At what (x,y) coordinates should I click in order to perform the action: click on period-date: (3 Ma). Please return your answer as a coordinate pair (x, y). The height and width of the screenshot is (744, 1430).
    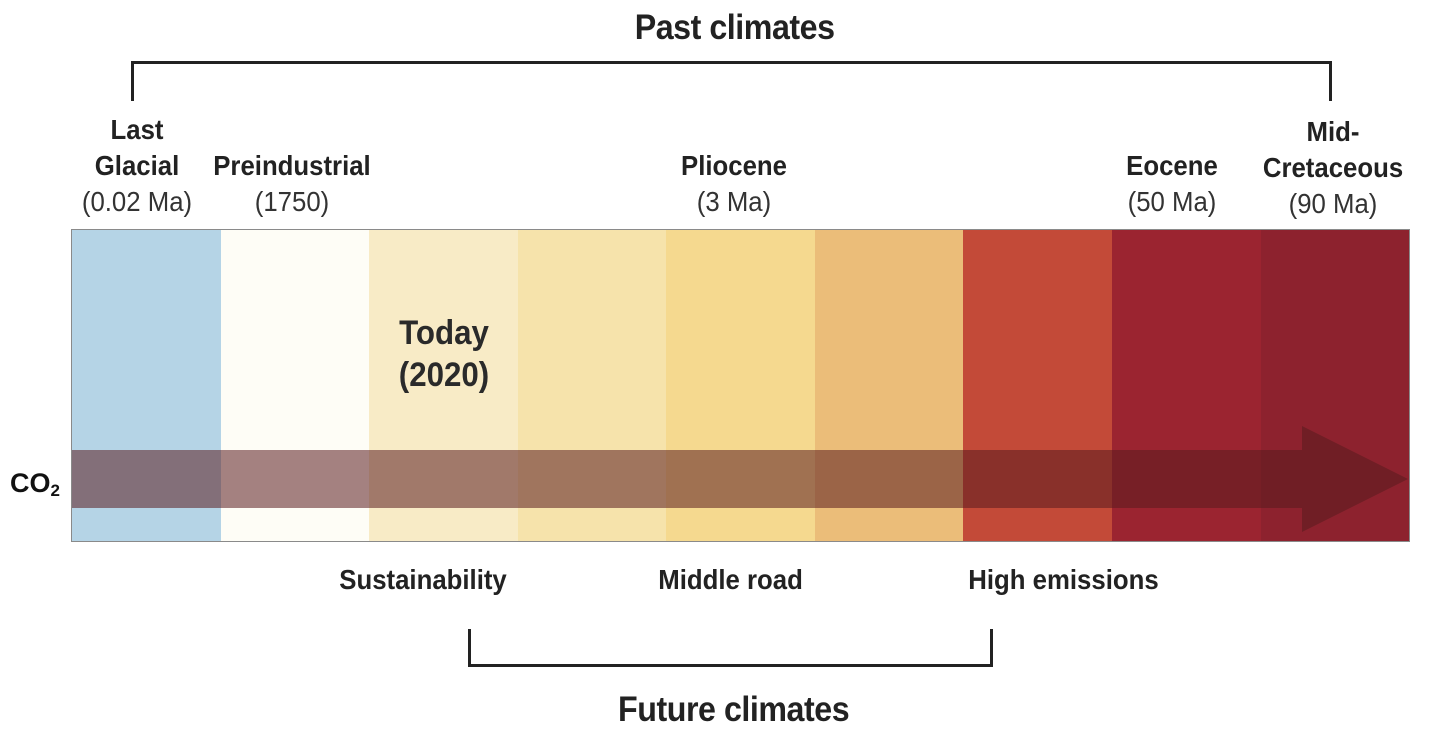
    Looking at the image, I should click on (734, 201).